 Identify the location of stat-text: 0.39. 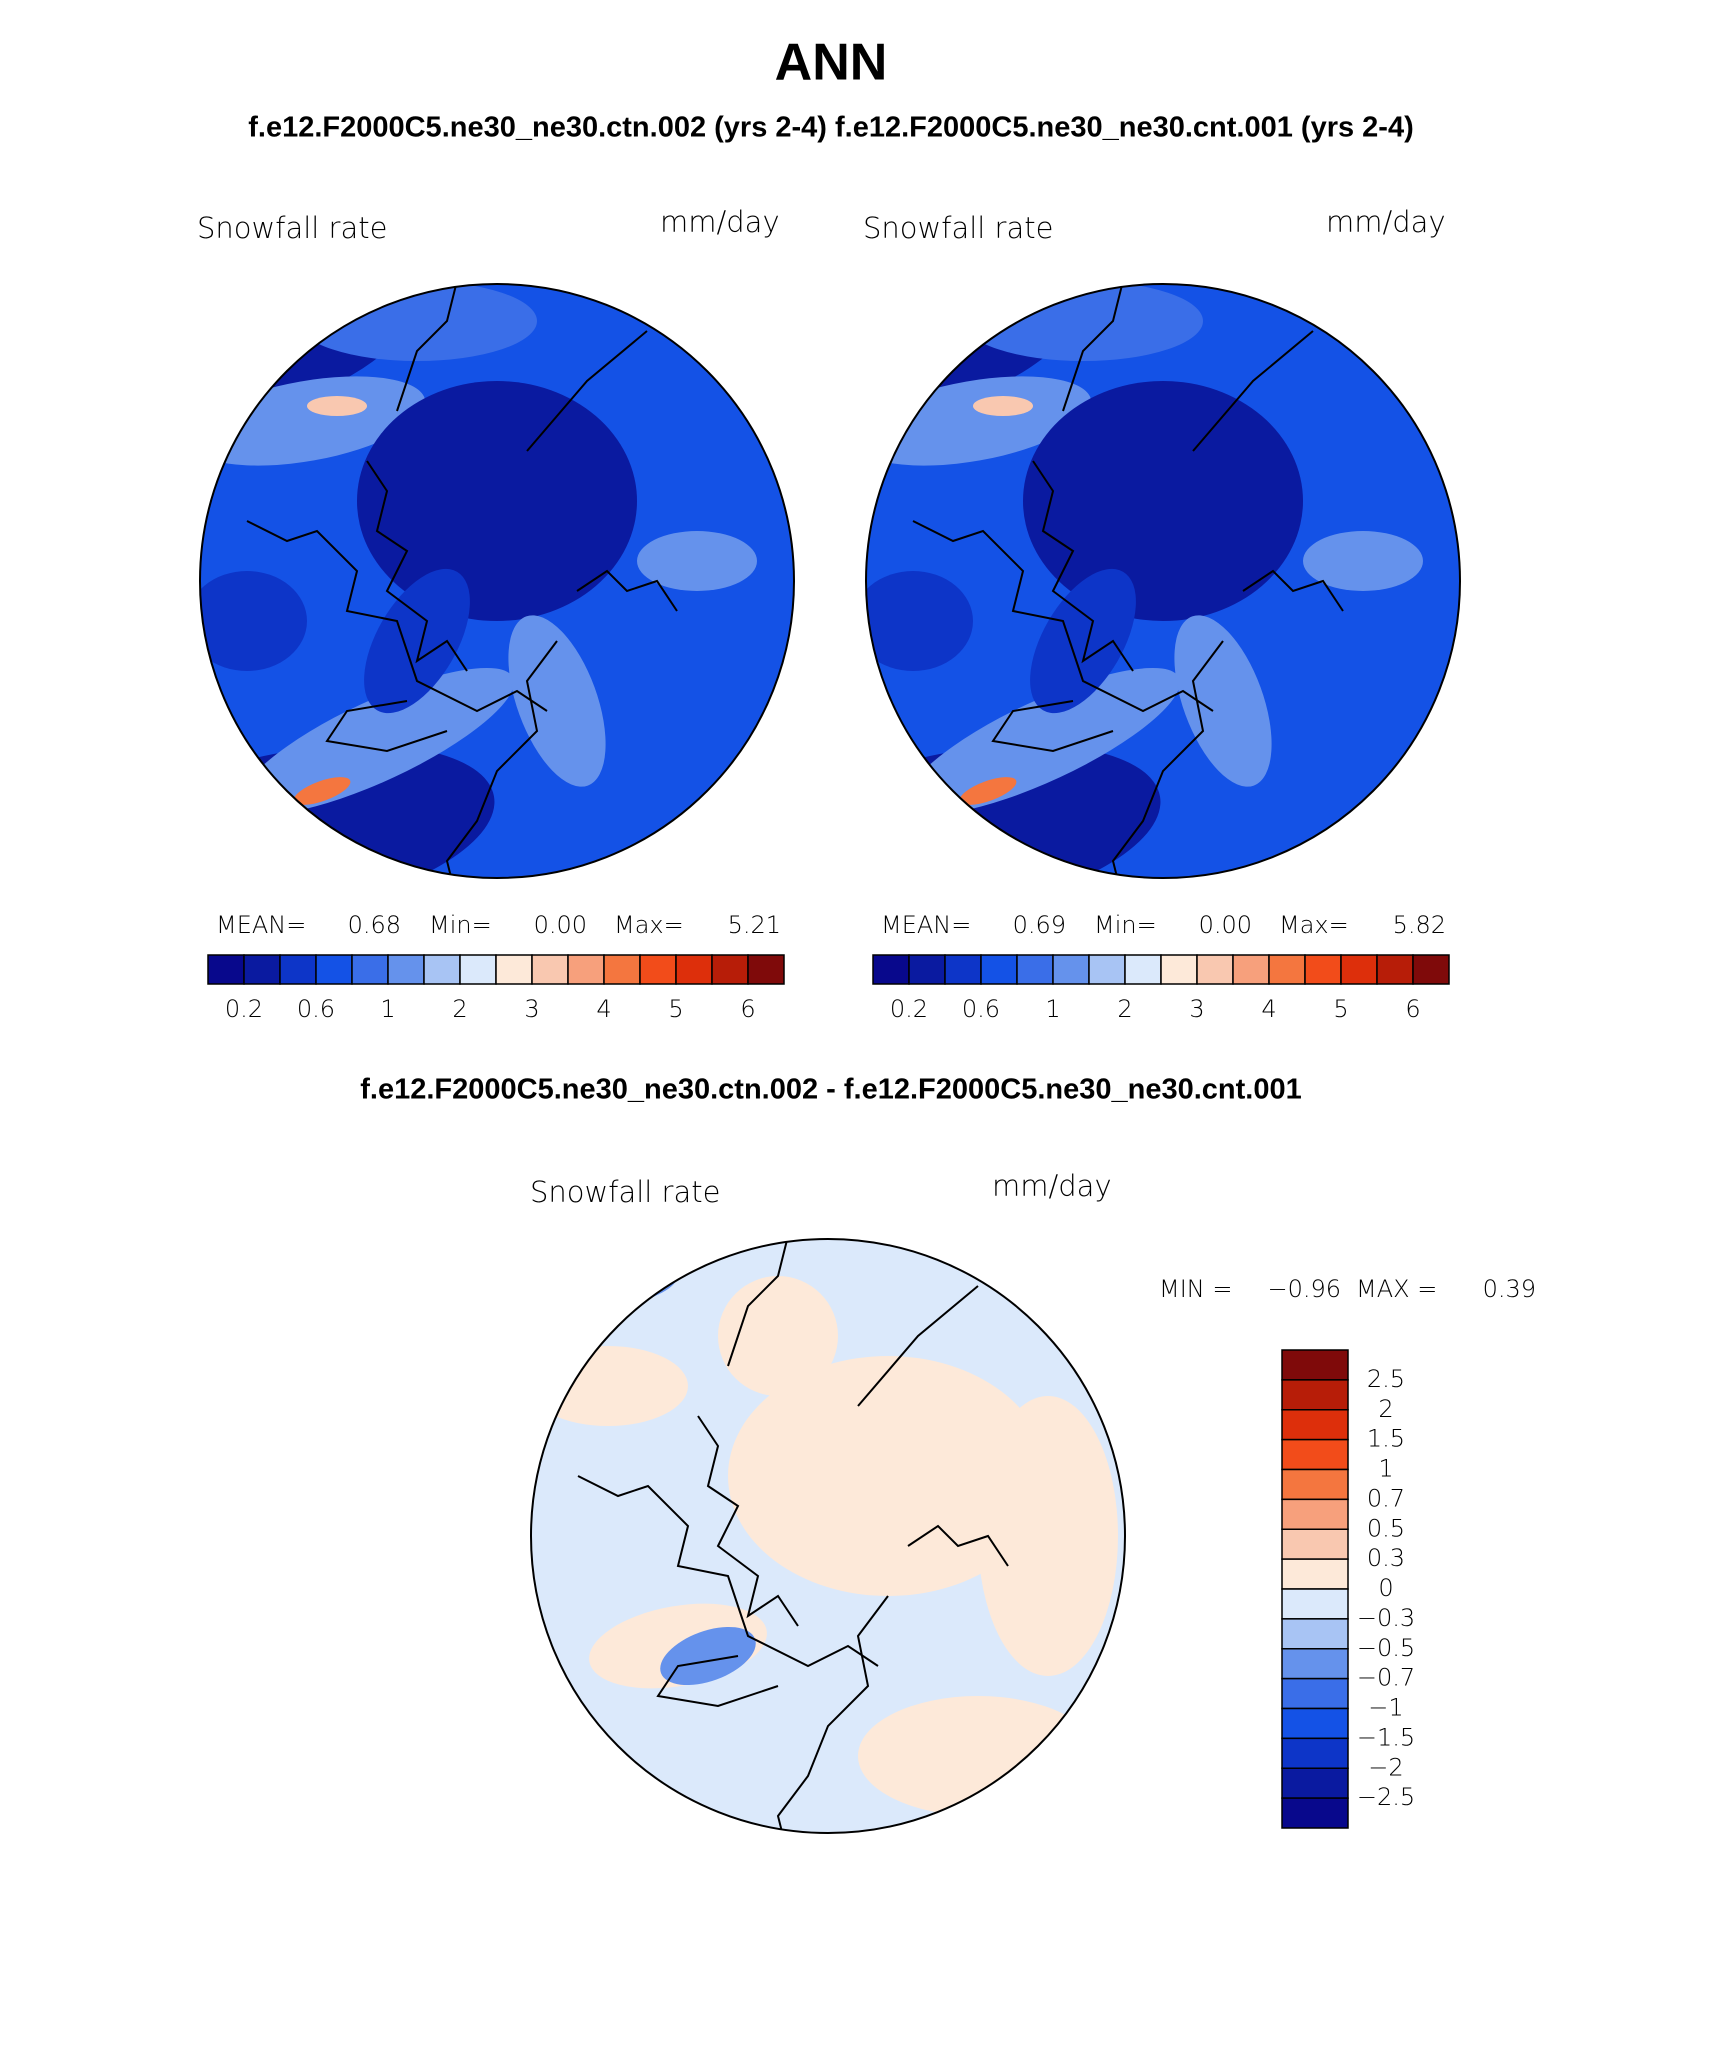
(1509, 1289).